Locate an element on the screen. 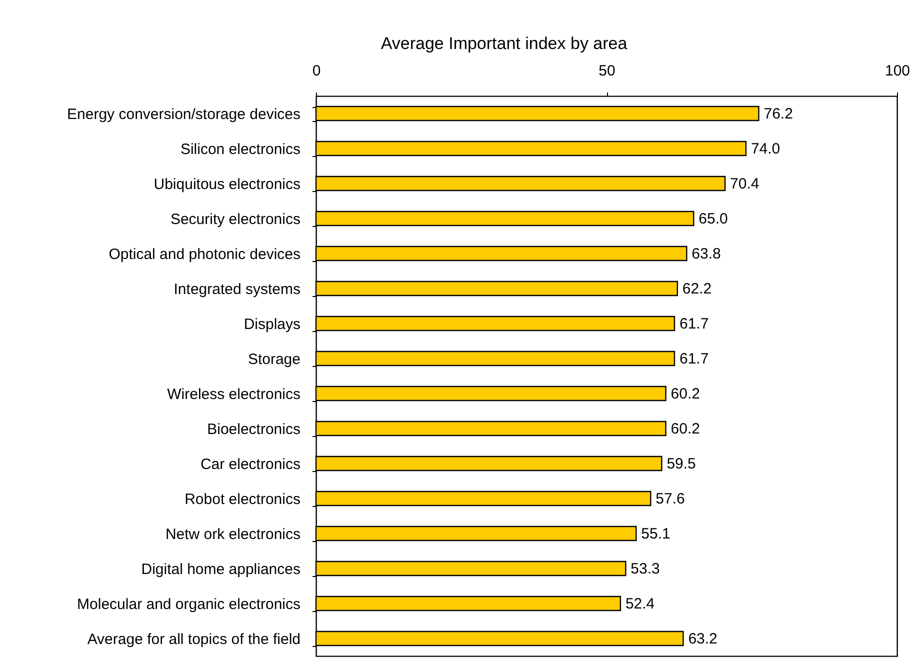  x-tick-label: 50 is located at coordinates (607, 71).